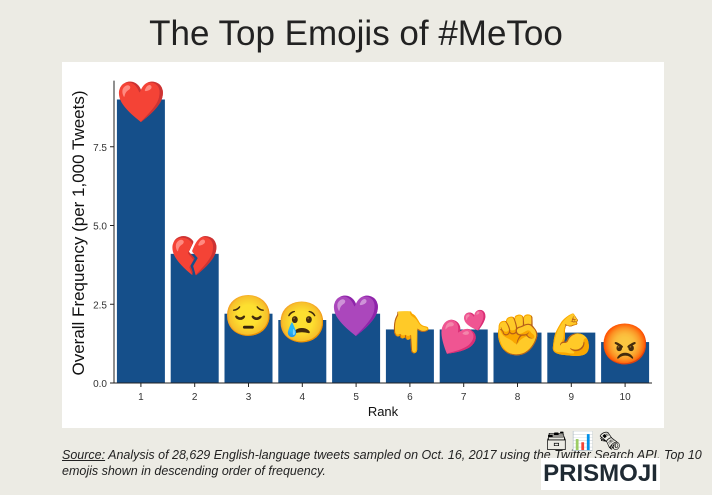  Describe the element at coordinates (518, 397) in the screenshot. I see `x-tick-label-8: 8` at that location.